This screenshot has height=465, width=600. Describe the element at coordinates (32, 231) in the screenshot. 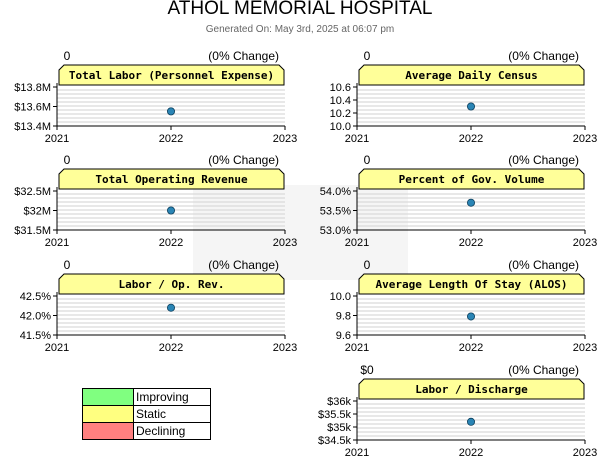

I see `y-tick-label: $31.5M` at that location.